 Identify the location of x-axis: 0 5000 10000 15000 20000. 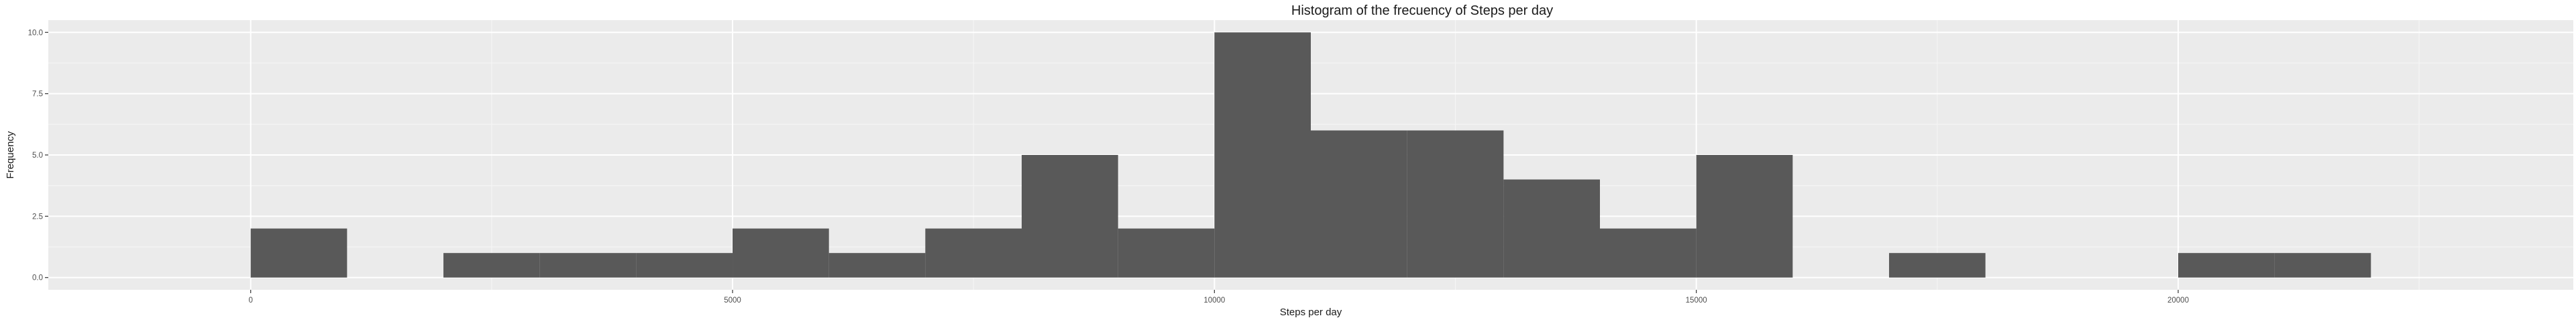
(1218, 297).